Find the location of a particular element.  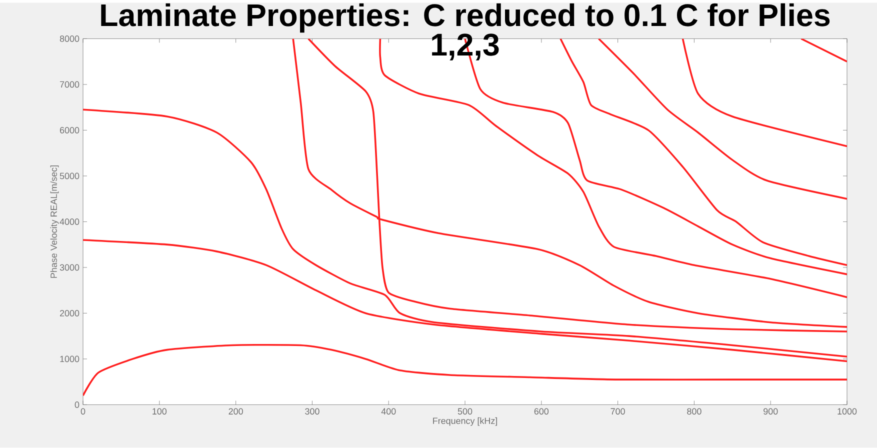

x-tick-label: 900 is located at coordinates (771, 411).